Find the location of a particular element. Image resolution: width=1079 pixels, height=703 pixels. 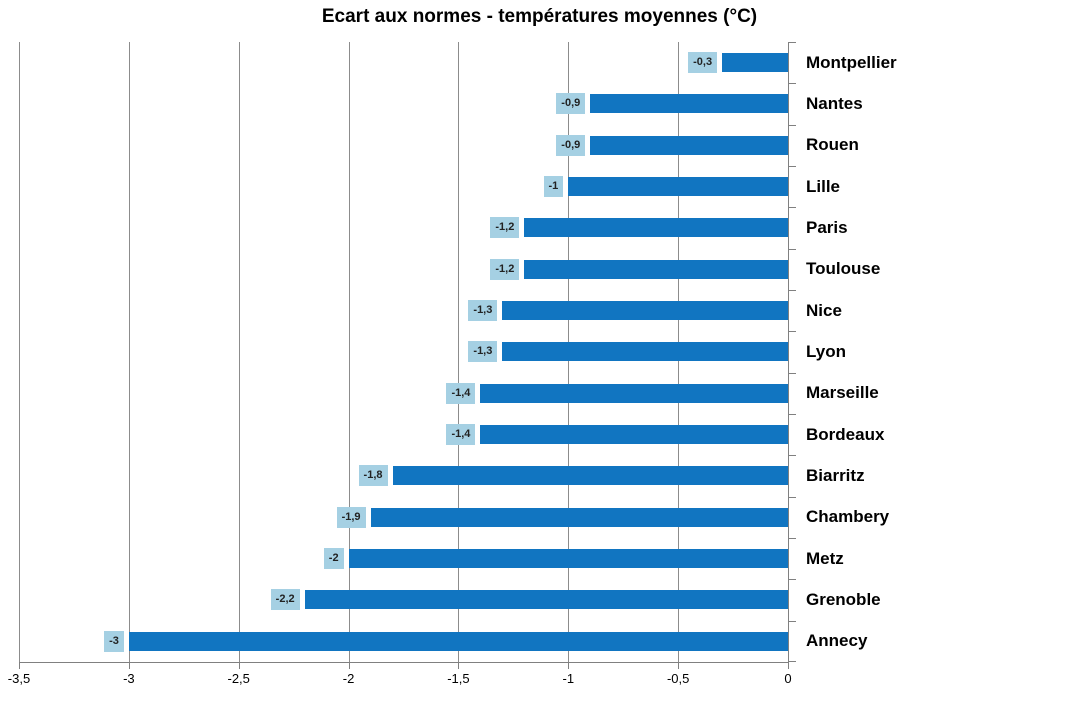

bar-row: -1 is located at coordinates (403, 186).